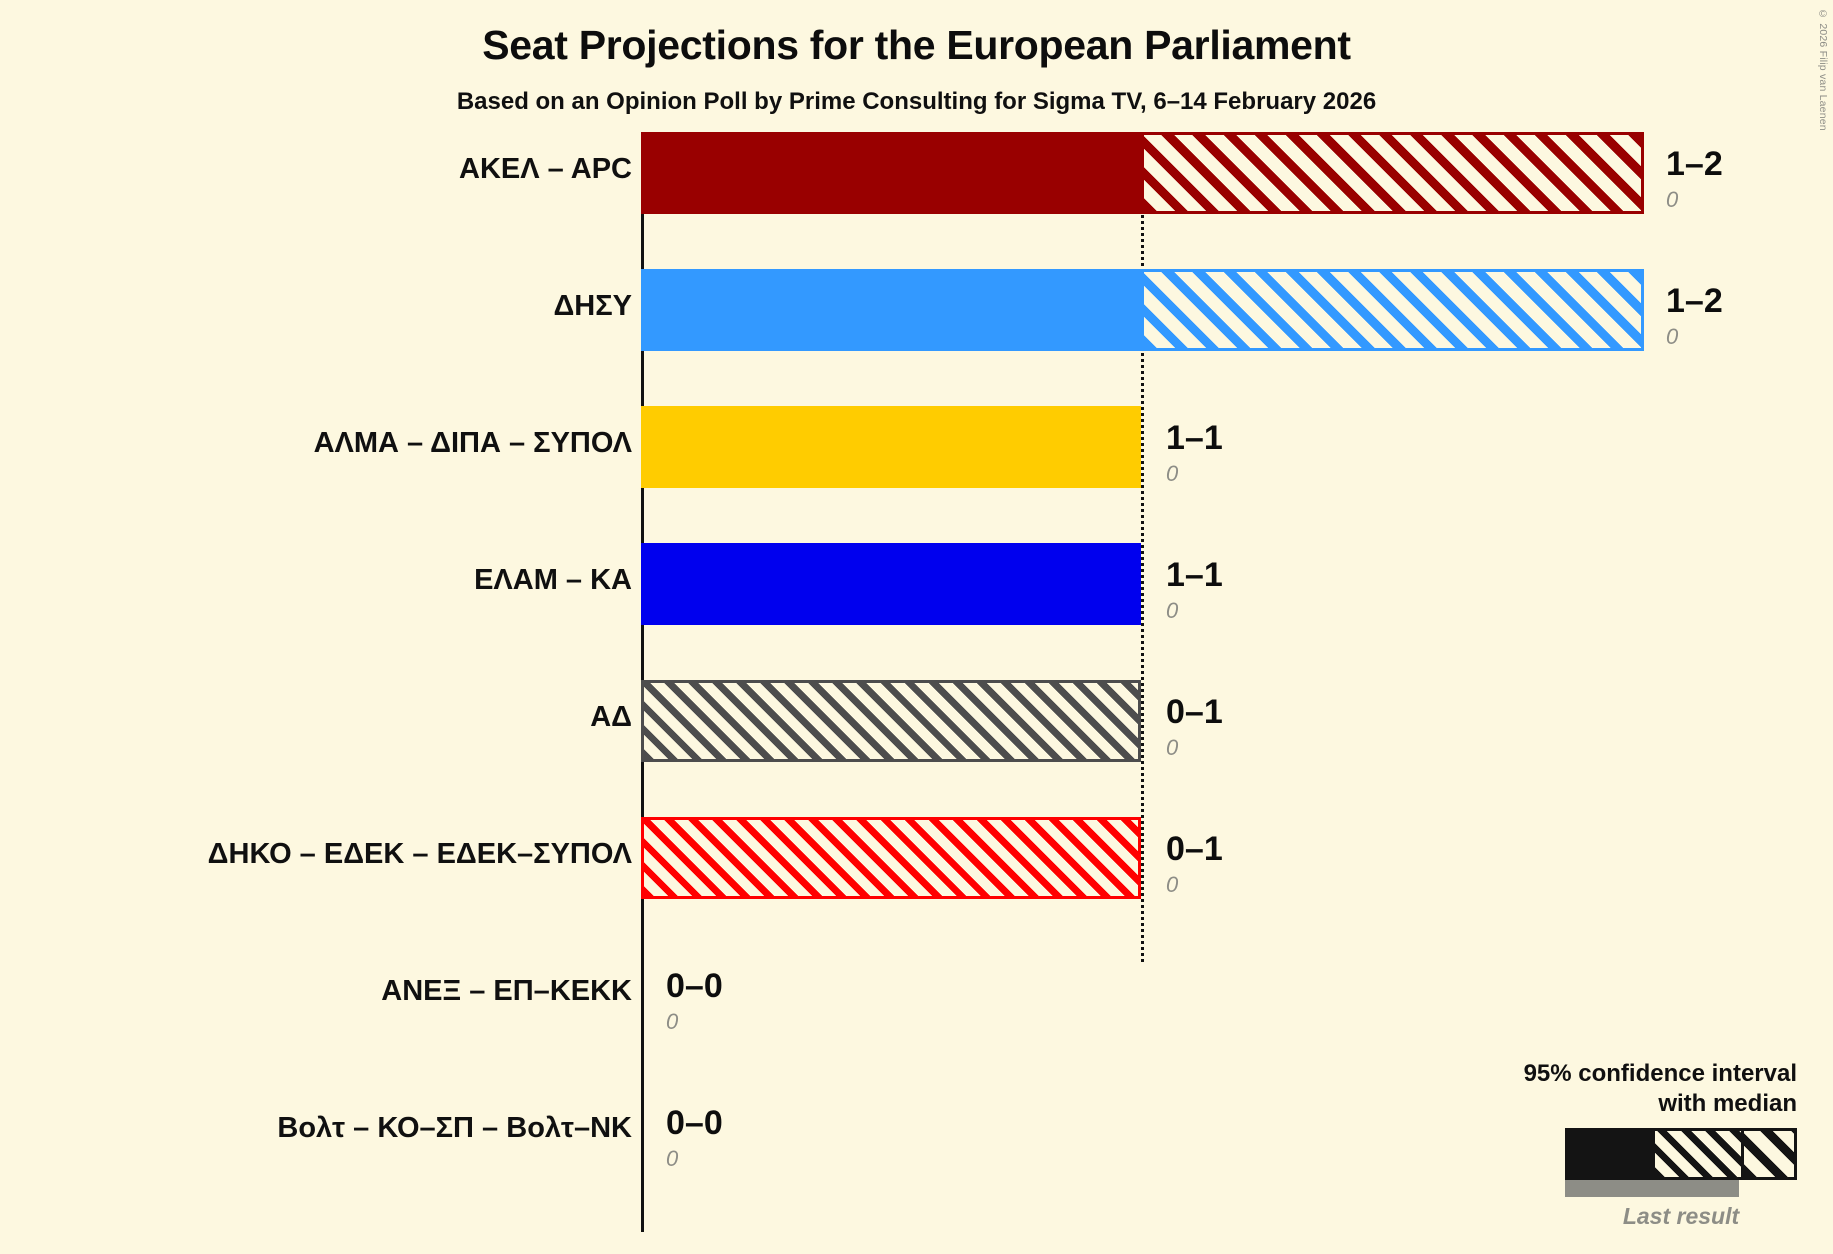 The width and height of the screenshot is (1833, 1254). I want to click on legend-last-result-bar, so click(1652, 1188).